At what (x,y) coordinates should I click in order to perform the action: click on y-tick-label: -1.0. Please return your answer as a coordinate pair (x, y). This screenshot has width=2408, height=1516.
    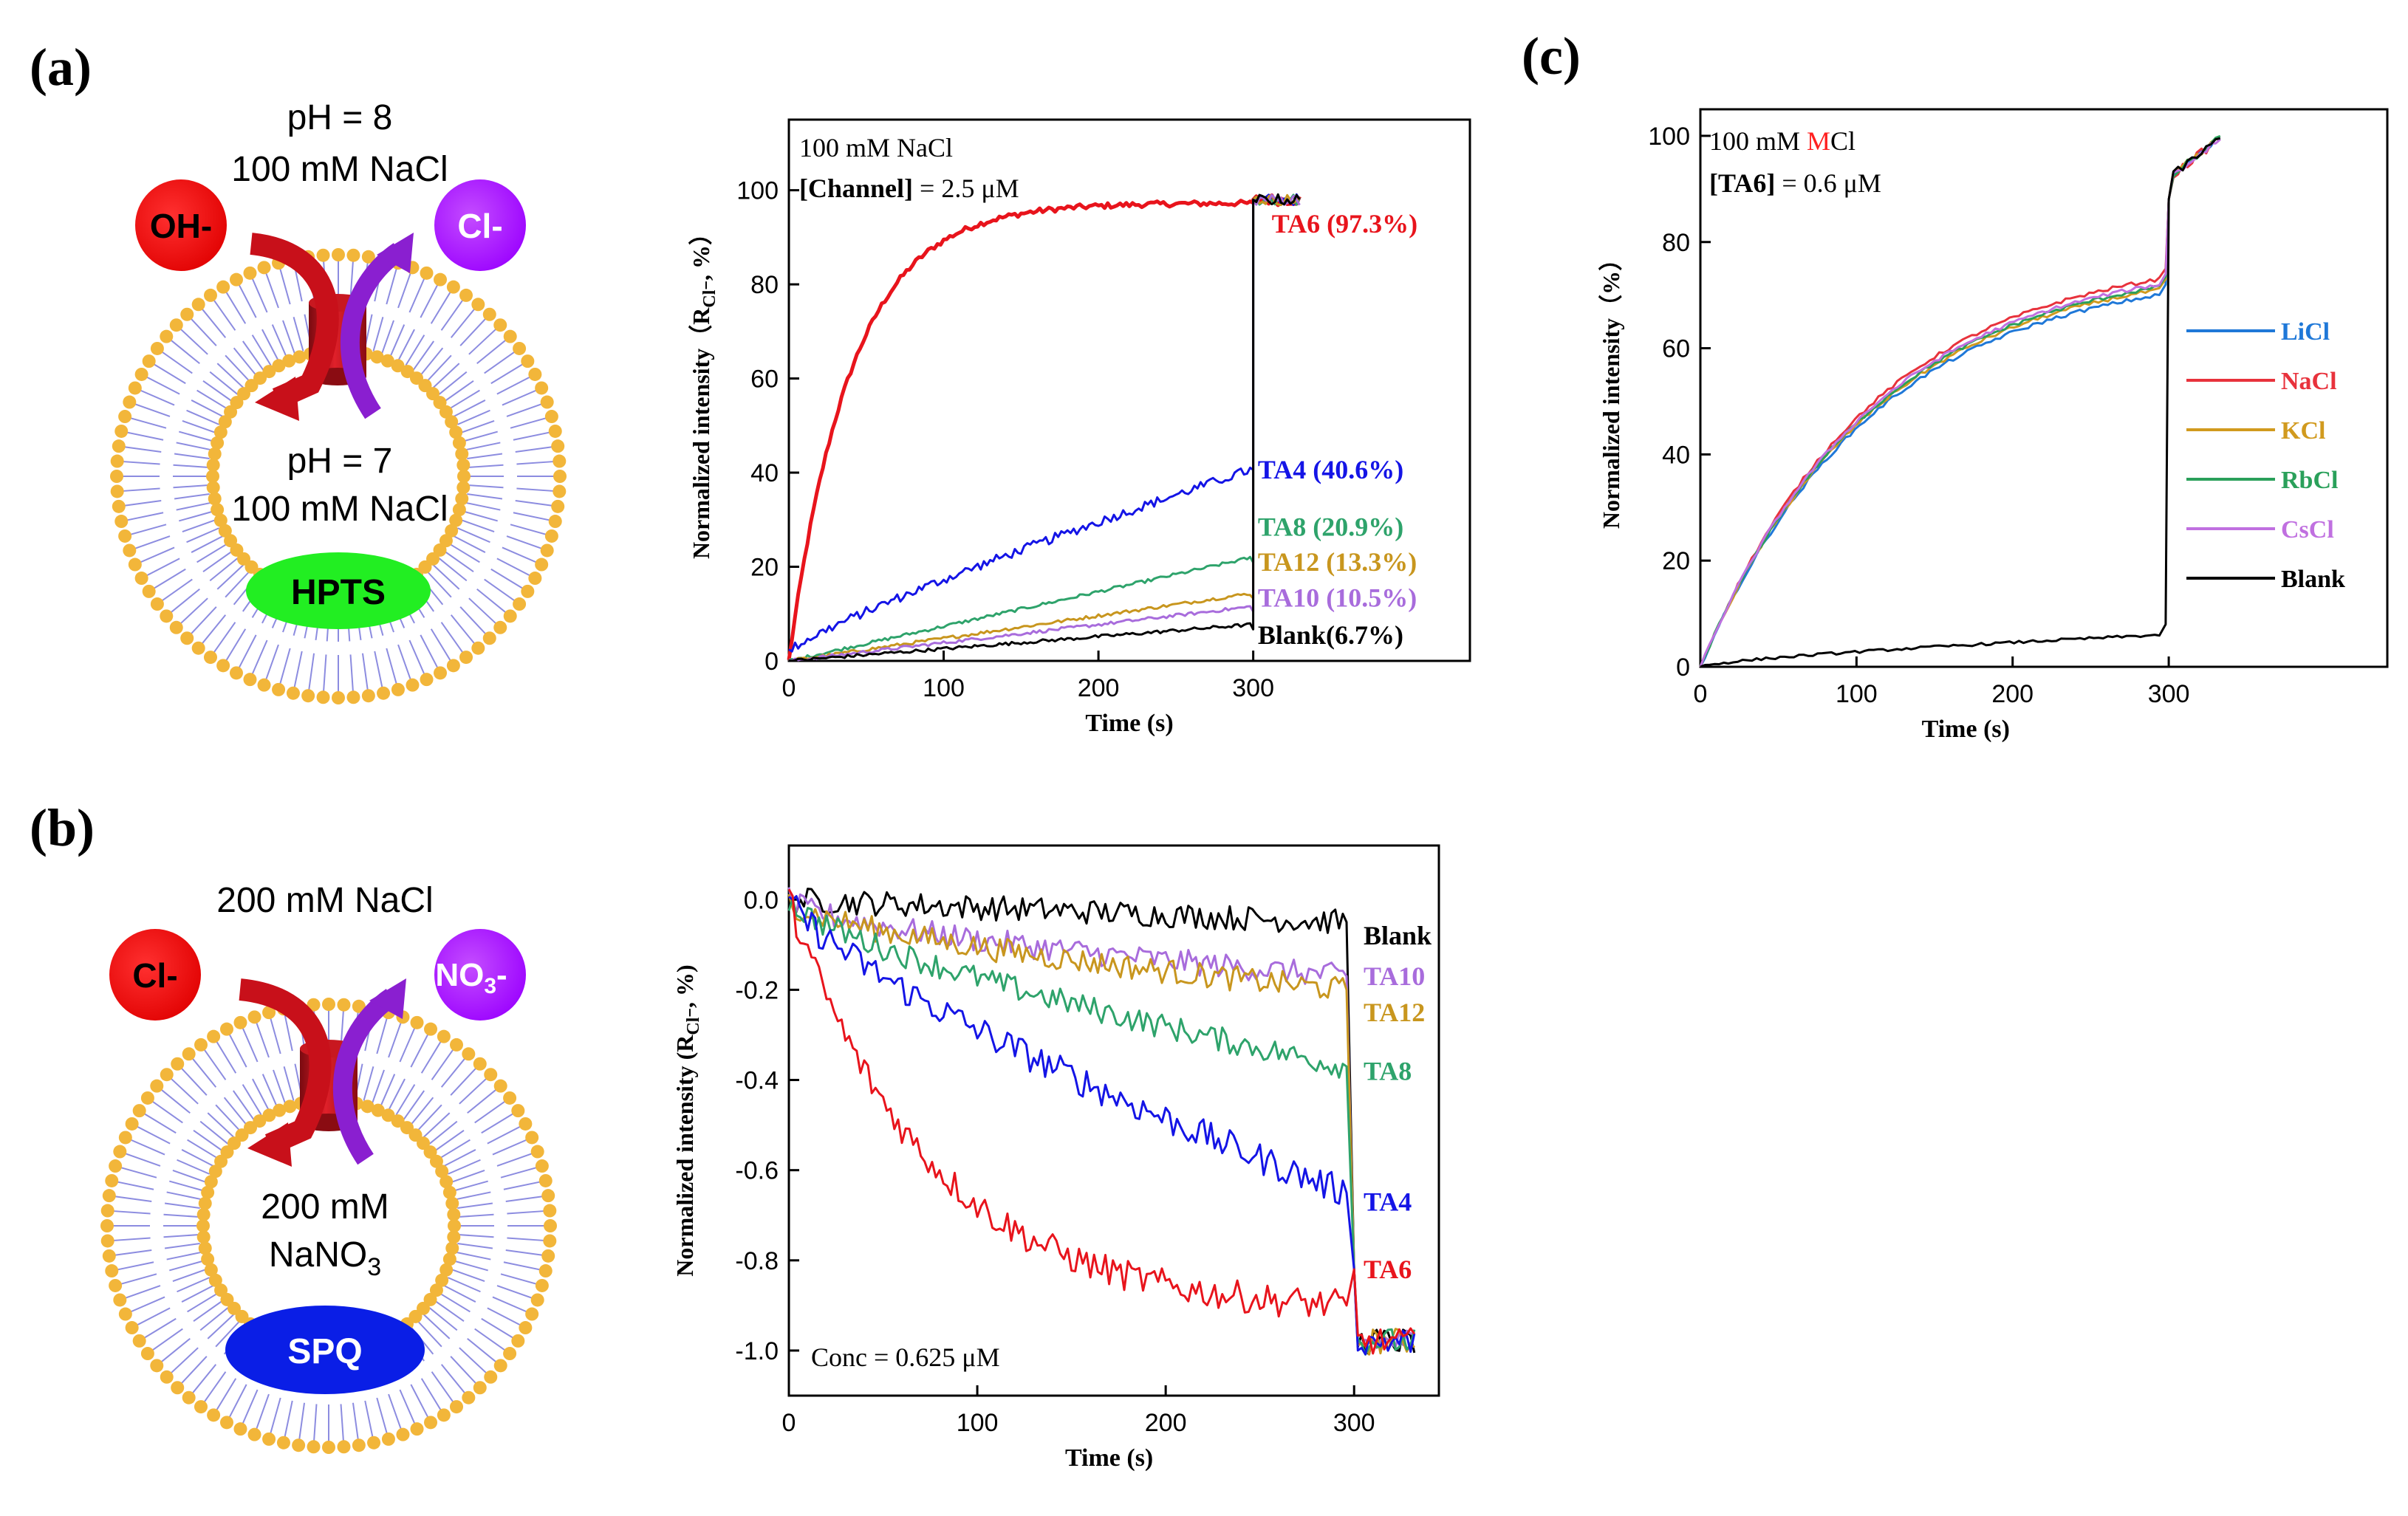
    Looking at the image, I should click on (757, 1351).